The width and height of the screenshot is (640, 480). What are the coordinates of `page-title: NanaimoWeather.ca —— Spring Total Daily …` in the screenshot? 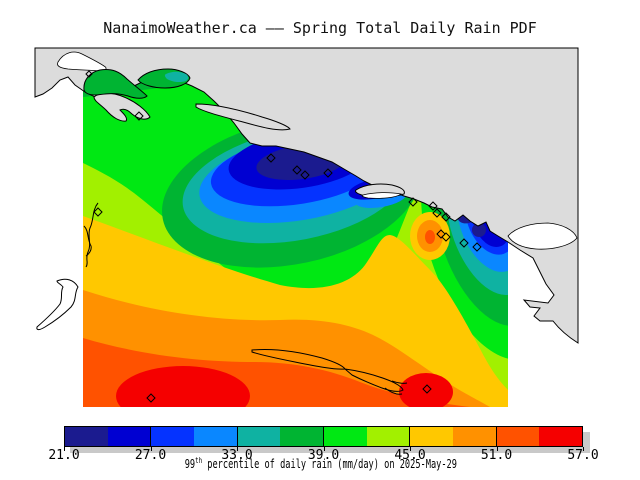 It's located at (320, 28).